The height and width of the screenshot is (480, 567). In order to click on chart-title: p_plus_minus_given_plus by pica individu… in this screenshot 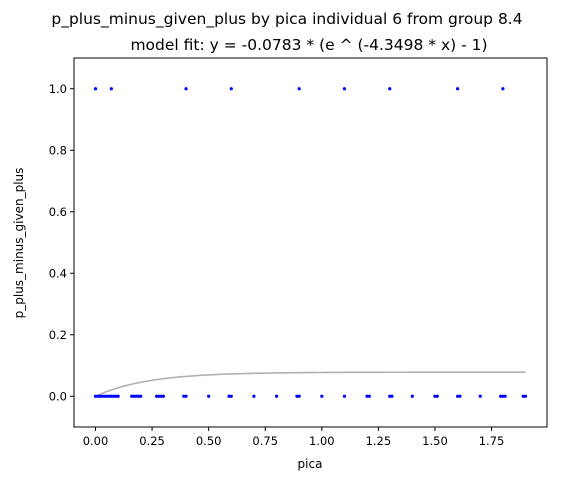, I will do `click(286, 19)`.